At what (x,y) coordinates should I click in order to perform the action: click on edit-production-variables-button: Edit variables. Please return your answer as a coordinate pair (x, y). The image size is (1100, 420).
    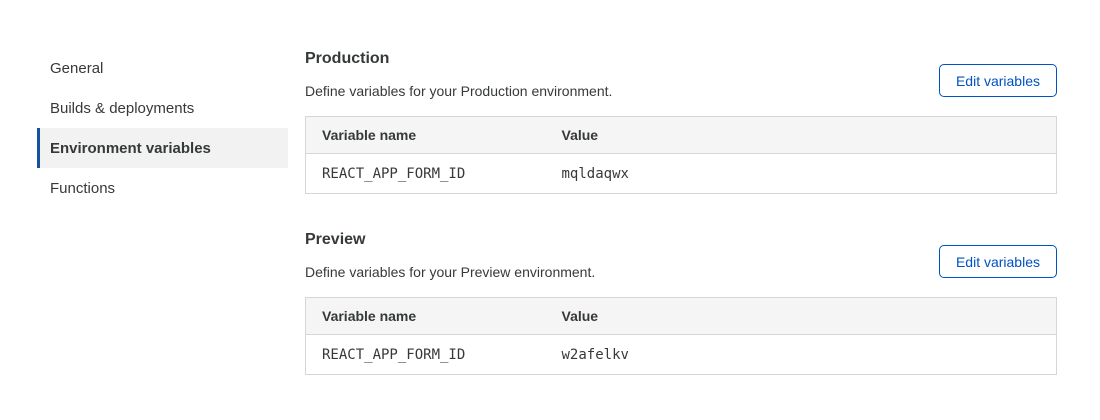
    Looking at the image, I should click on (997, 80).